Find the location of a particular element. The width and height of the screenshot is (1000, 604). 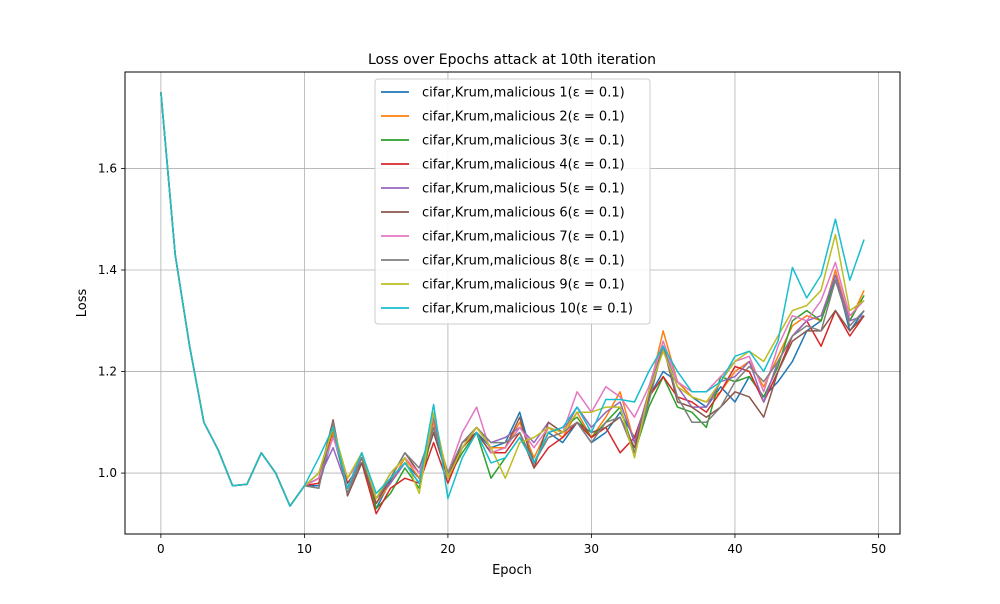

legend-box is located at coordinates (512, 201).